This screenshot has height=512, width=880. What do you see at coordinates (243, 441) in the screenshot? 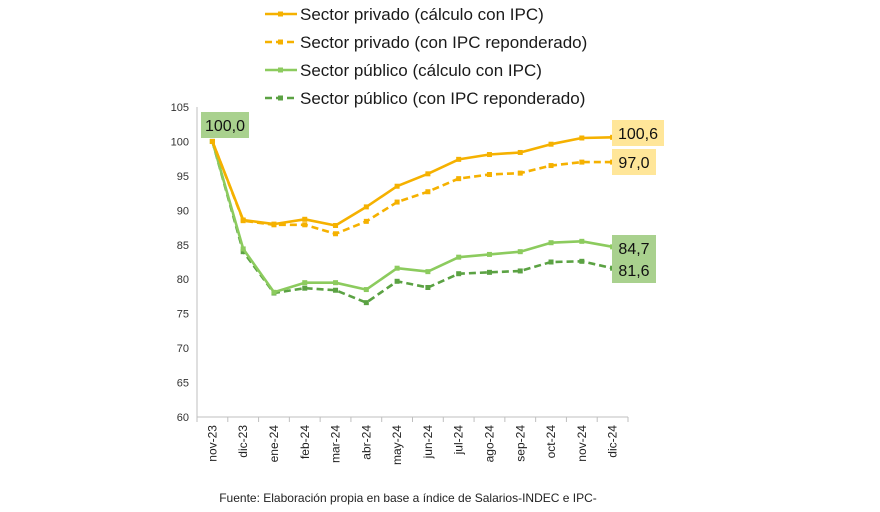
I see `x-tick-label: dic-23` at bounding box center [243, 441].